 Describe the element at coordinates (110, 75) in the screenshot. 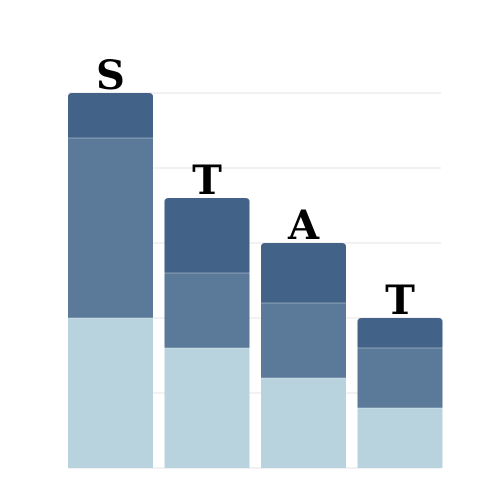

I see `bar-letter-label: S` at that location.